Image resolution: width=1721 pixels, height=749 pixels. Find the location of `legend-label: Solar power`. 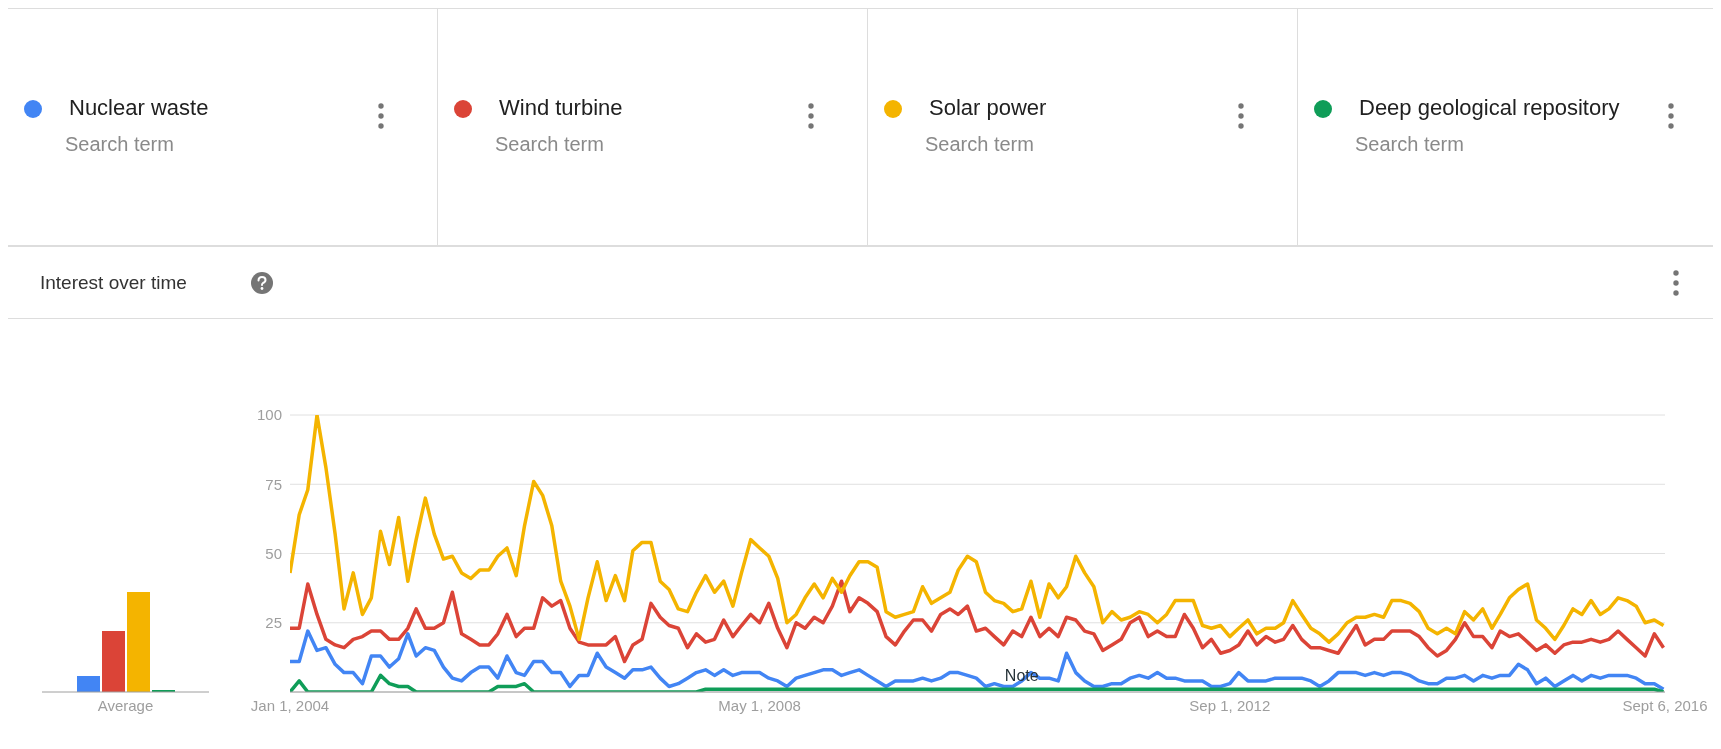

legend-label: Solar power is located at coordinates (988, 108).